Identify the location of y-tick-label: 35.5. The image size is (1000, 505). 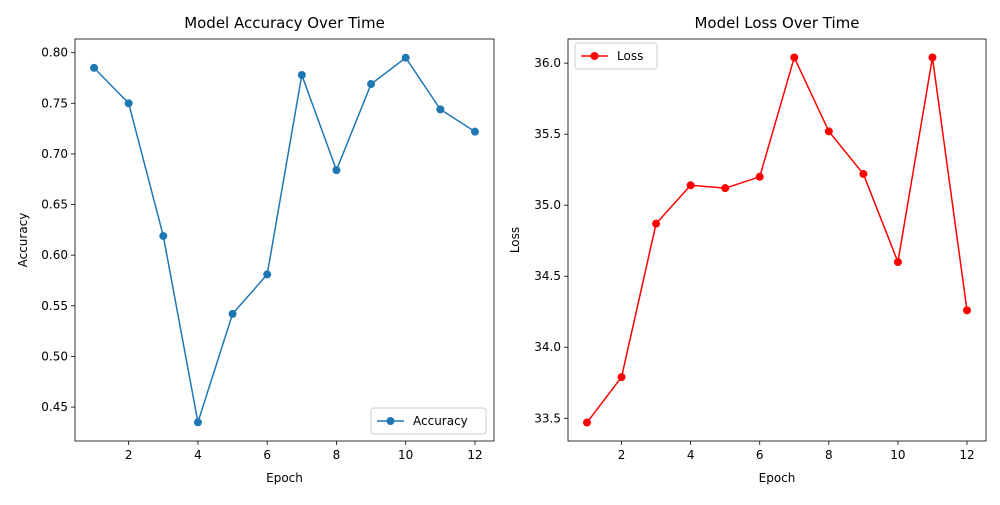
(547, 134).